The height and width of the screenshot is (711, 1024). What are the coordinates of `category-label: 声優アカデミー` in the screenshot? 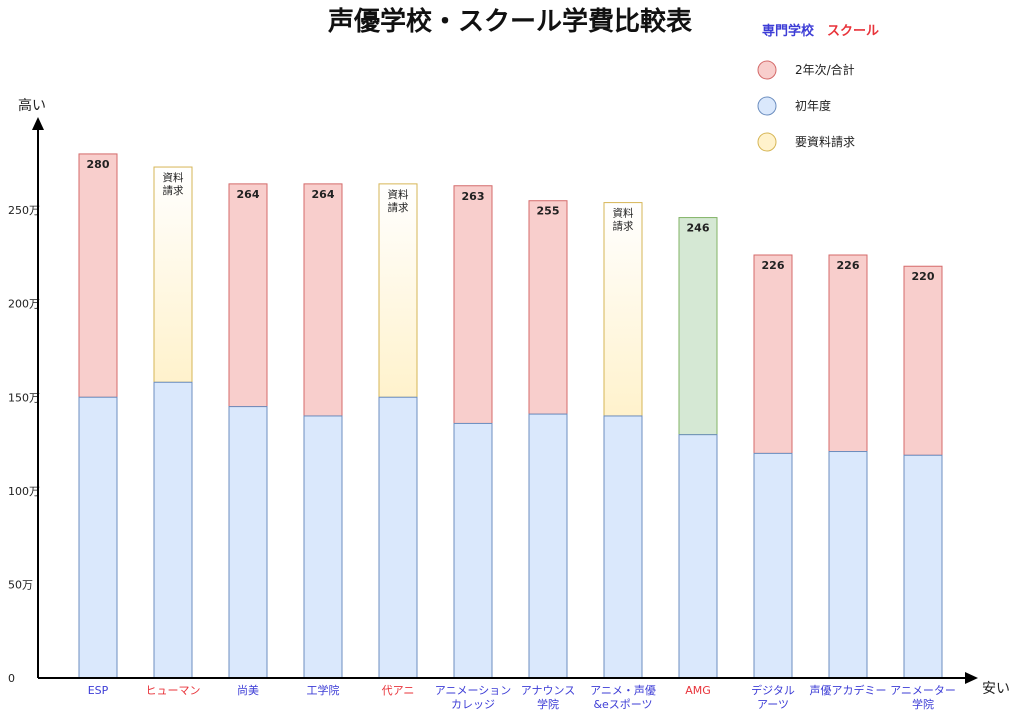 It's located at (848, 690).